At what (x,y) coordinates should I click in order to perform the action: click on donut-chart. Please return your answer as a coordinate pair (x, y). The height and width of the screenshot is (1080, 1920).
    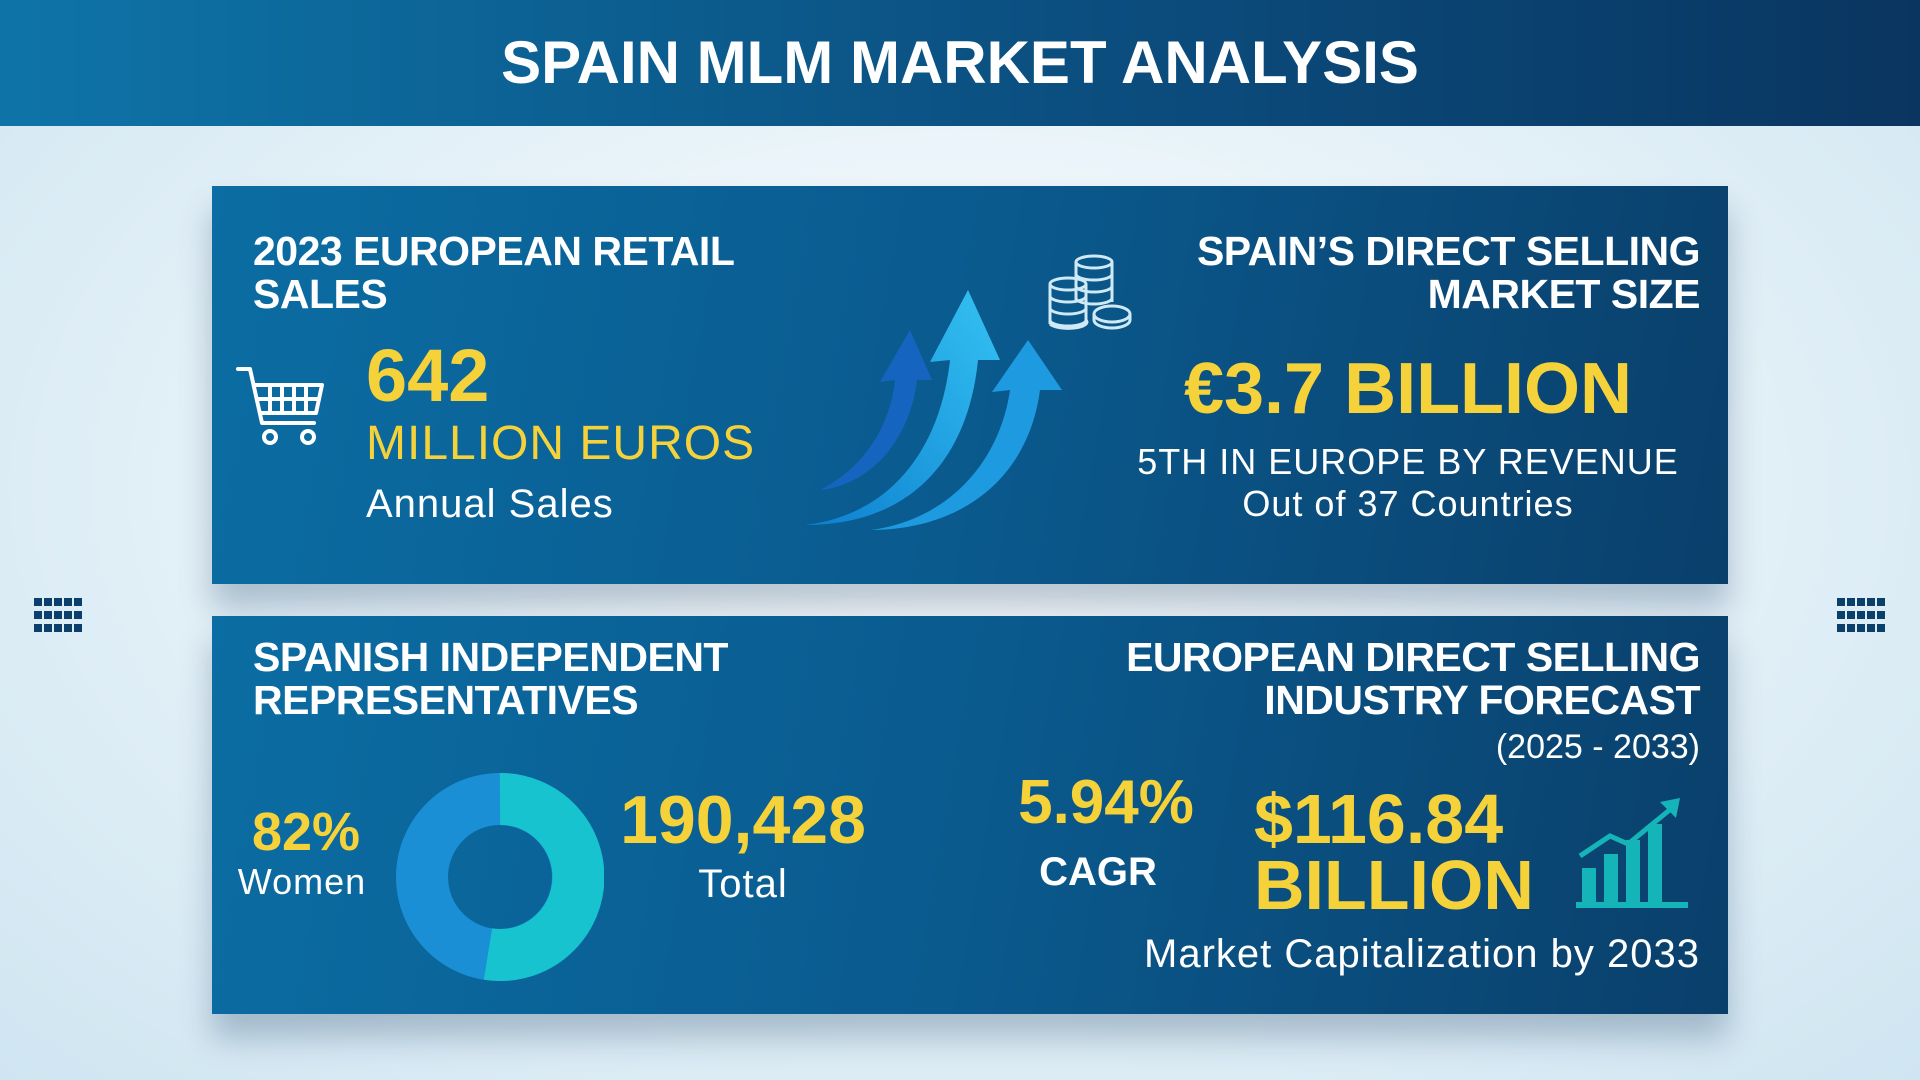
    Looking at the image, I should click on (500, 877).